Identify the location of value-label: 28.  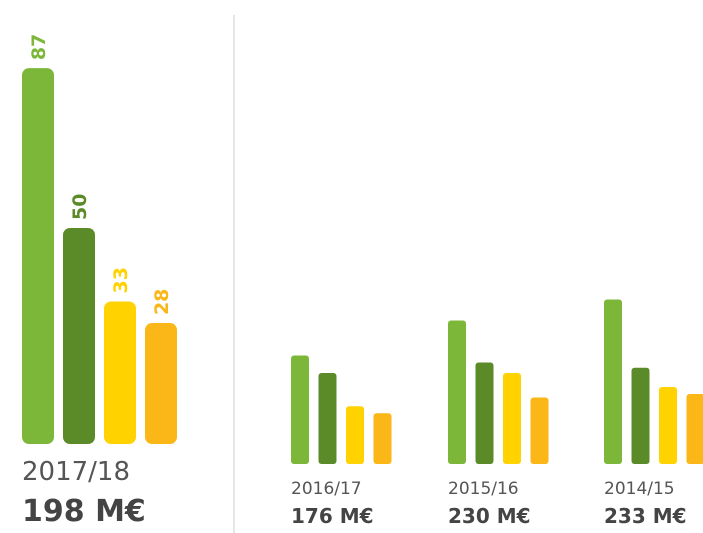
(162, 302).